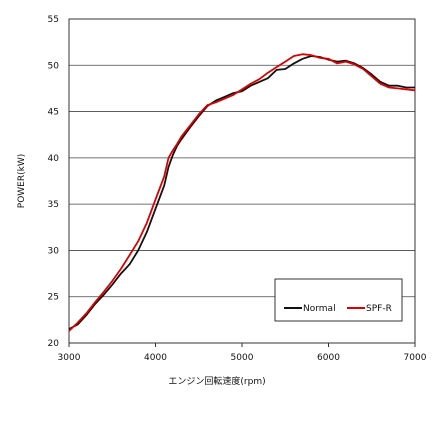 The height and width of the screenshot is (440, 440). What do you see at coordinates (53, 298) in the screenshot?
I see `y-tick-label: 25` at bounding box center [53, 298].